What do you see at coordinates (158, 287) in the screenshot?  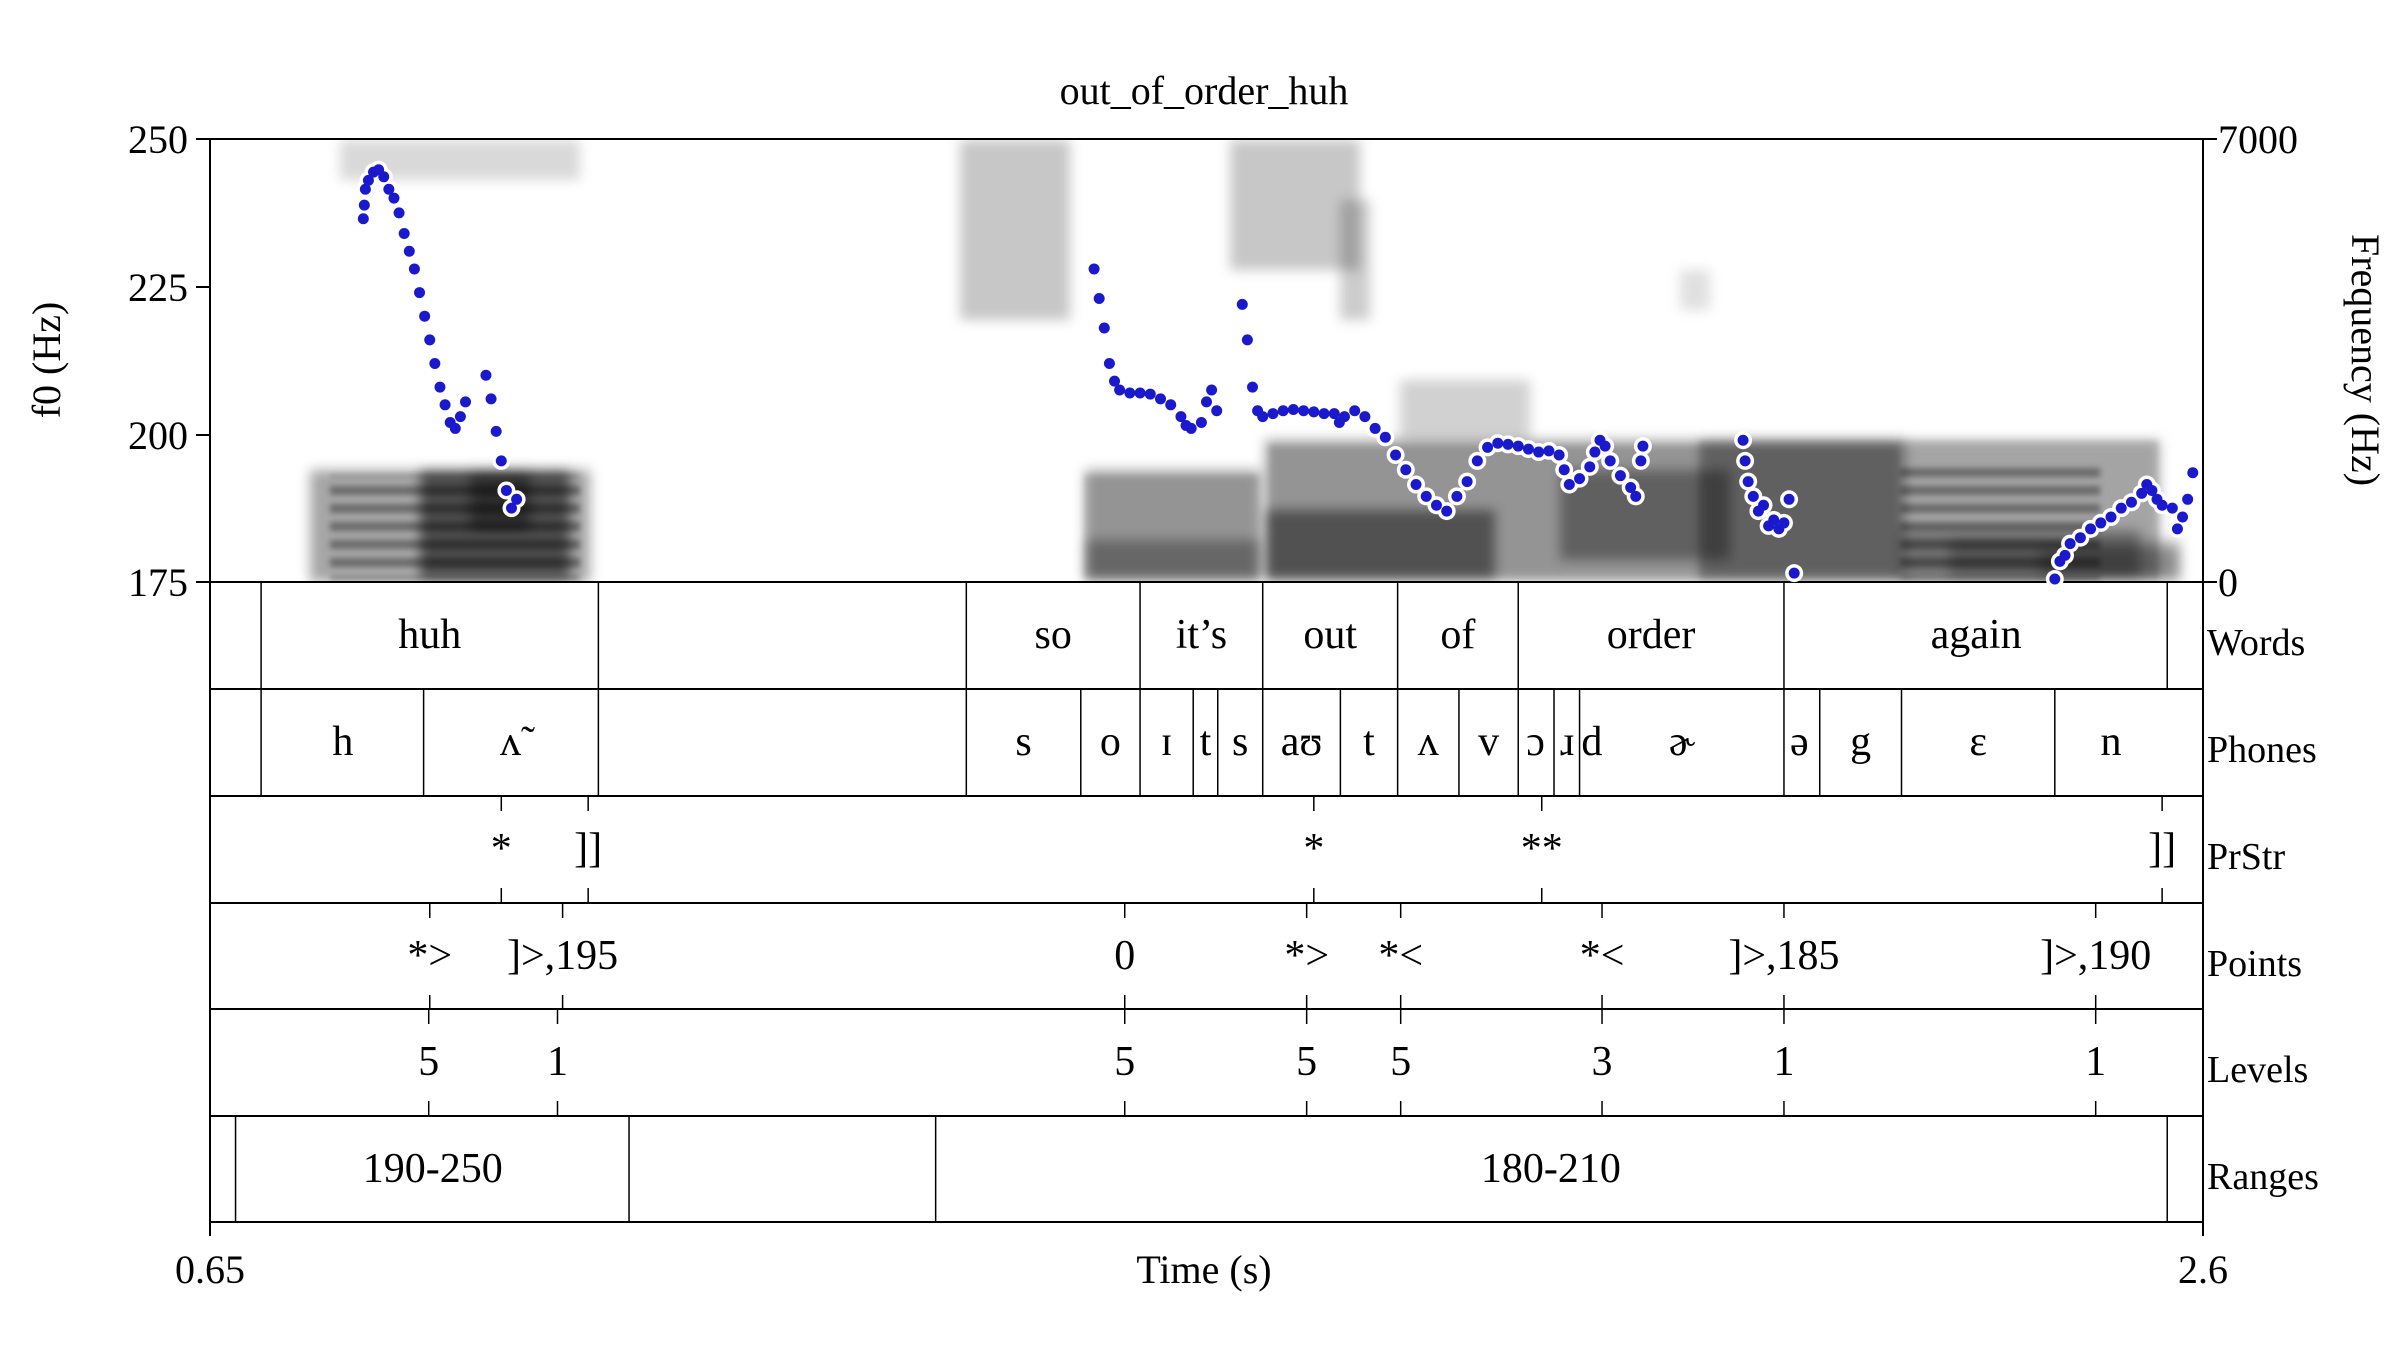 I see `y-tick-label: 225` at bounding box center [158, 287].